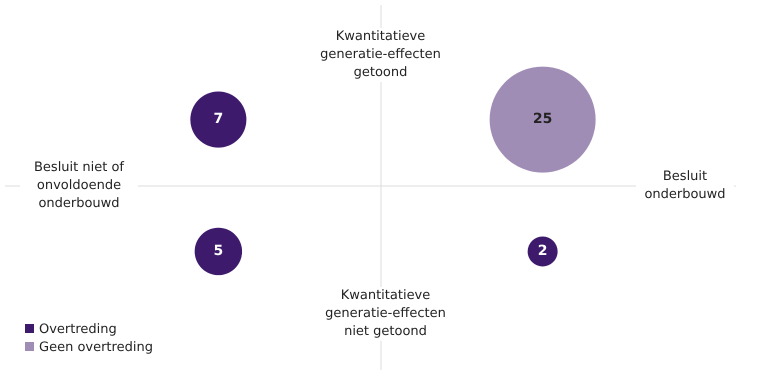 Image resolution: width=761 pixels, height=375 pixels. What do you see at coordinates (385, 313) in the screenshot?
I see `category-label: Kwantitatieve generatie-effecten niet getoond` at bounding box center [385, 313].